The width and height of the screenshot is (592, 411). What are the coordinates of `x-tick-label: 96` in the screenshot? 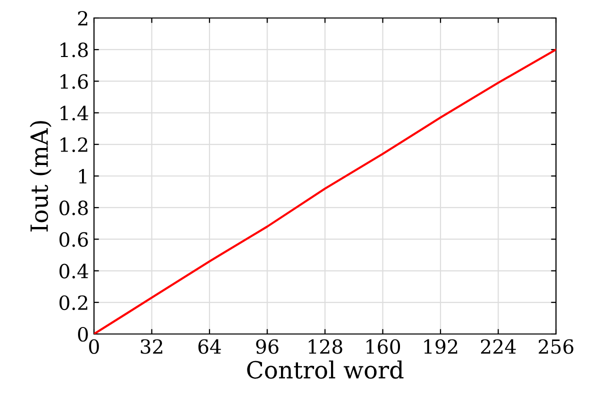 It's located at (267, 346).